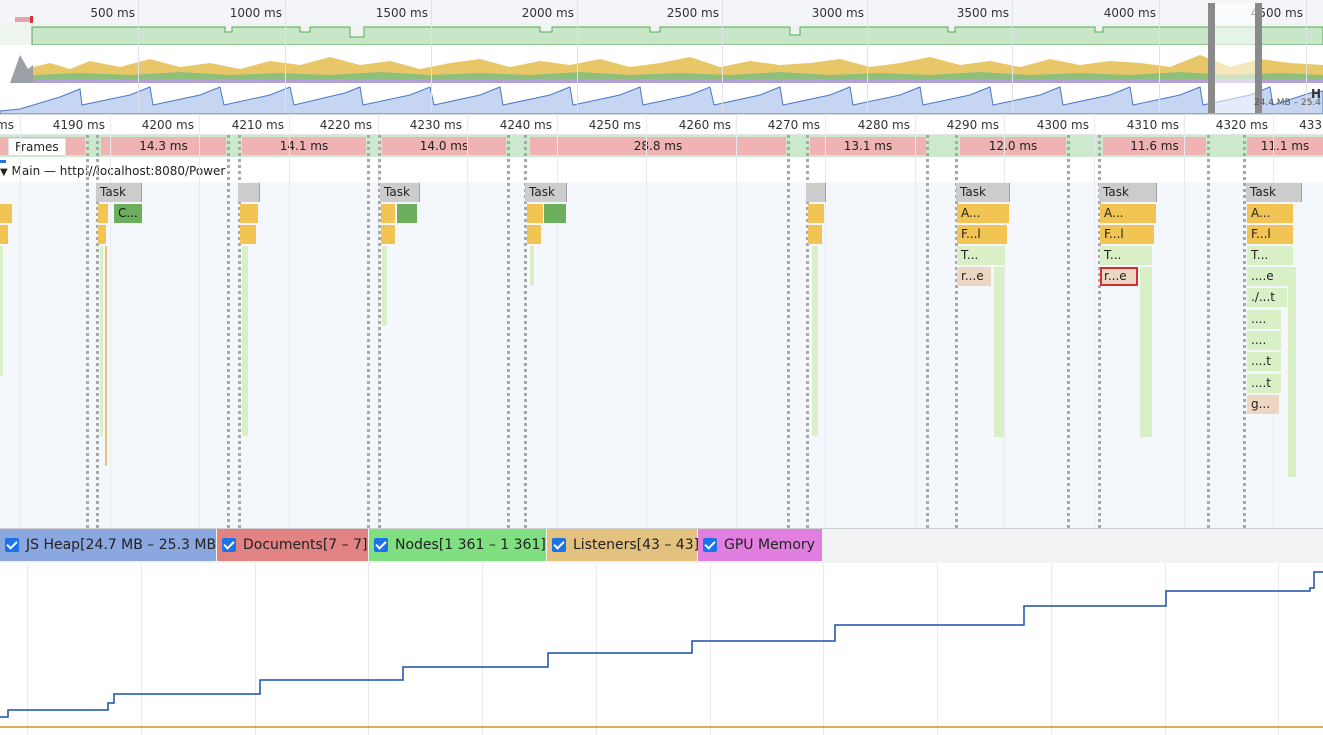  What do you see at coordinates (760, 545) in the screenshot?
I see `gpu-memory-counter-toggle: GPU Memory` at bounding box center [760, 545].